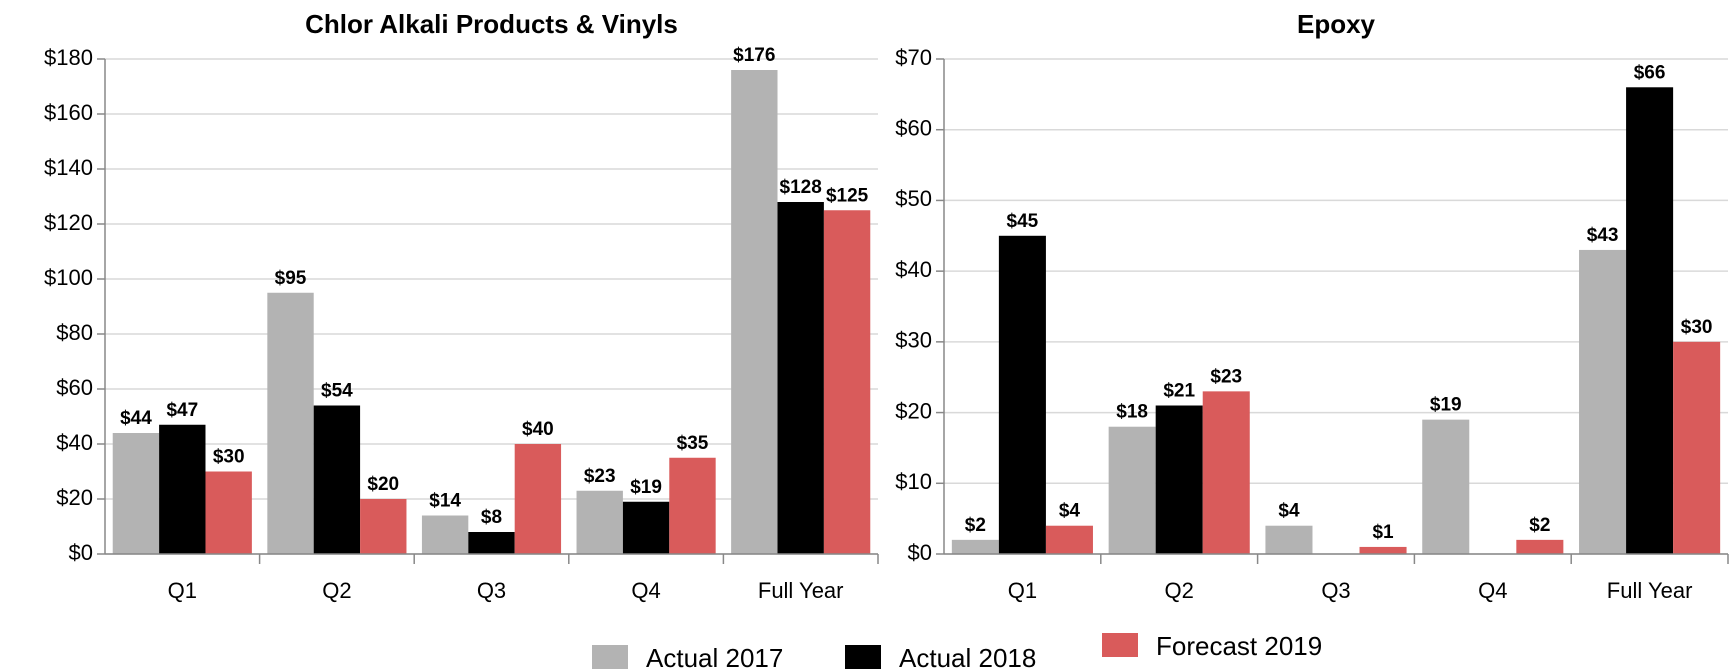  I want to click on y-tick-label: $180, so click(68, 57).